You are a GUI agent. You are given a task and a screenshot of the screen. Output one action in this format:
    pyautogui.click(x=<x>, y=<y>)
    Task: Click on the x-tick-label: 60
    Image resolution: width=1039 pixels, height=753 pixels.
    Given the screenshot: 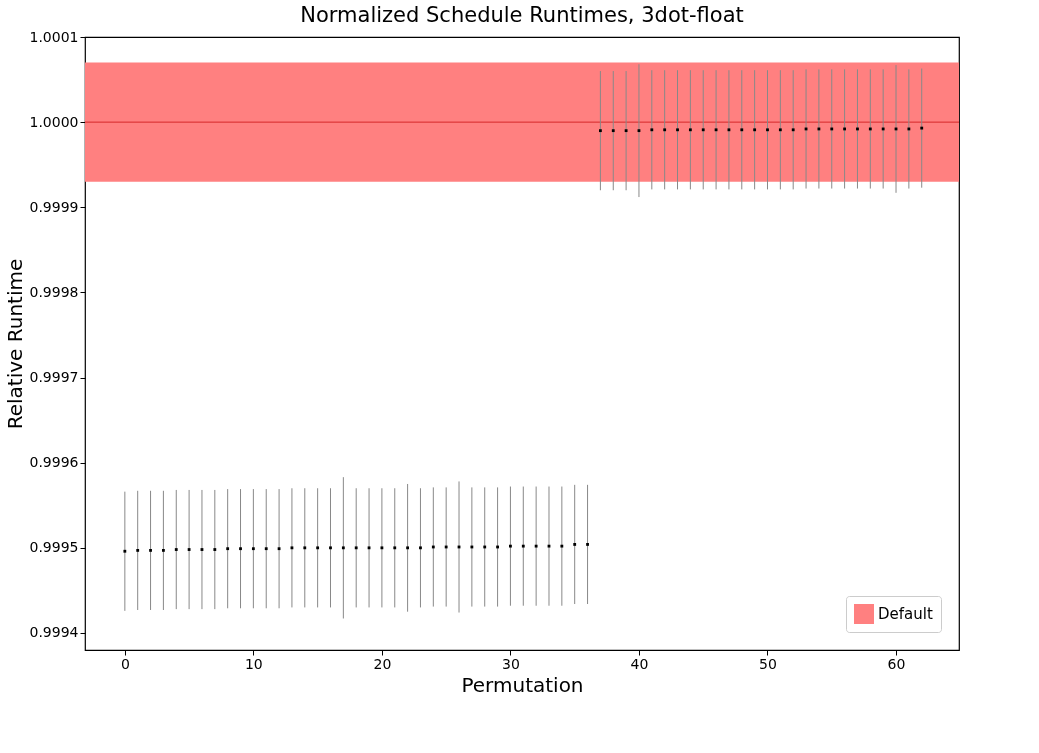 What is the action you would take?
    pyautogui.click(x=896, y=663)
    